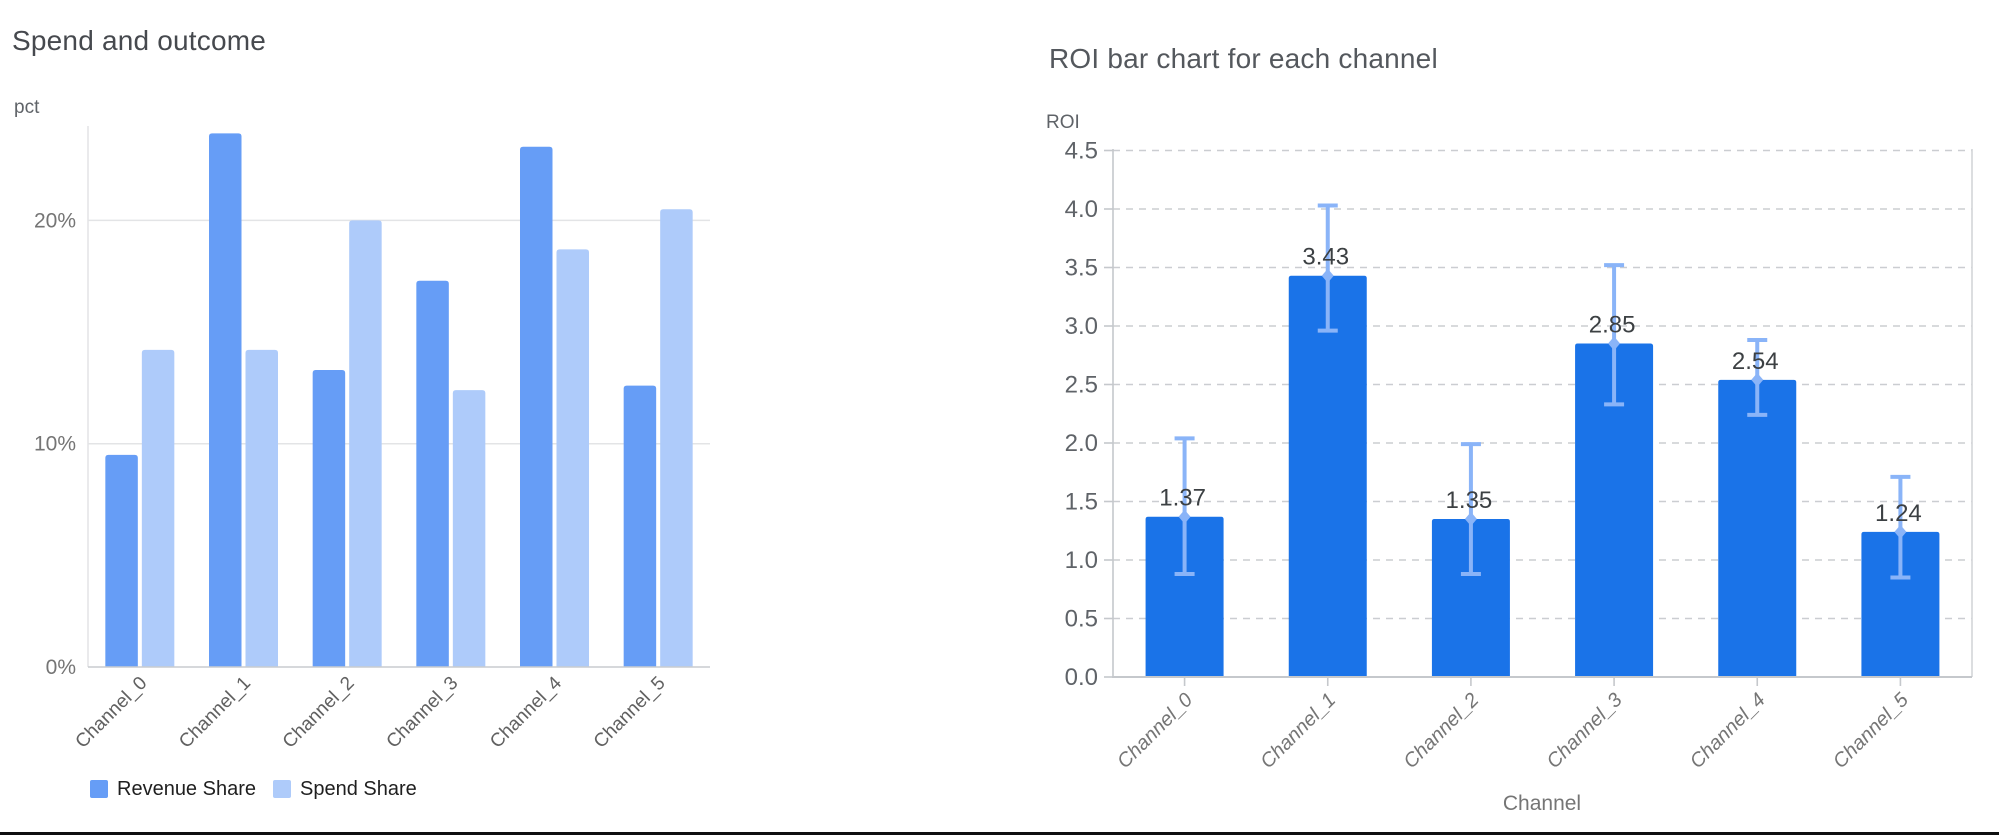 This screenshot has height=838, width=1999. I want to click on right-y-tick-label: 3.5, so click(1081, 268).